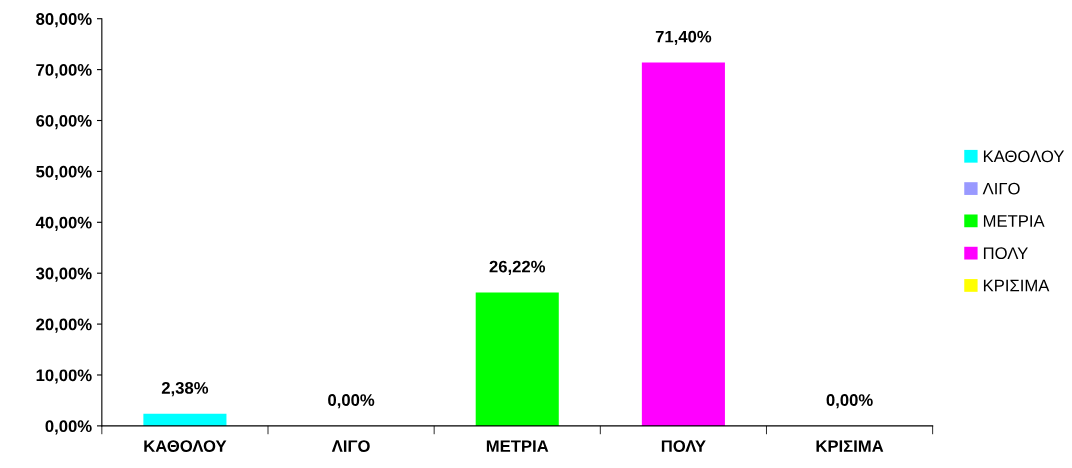  Describe the element at coordinates (517, 446) in the screenshot. I see `x-tick-label: ΜΕΤΡΙΑ` at that location.